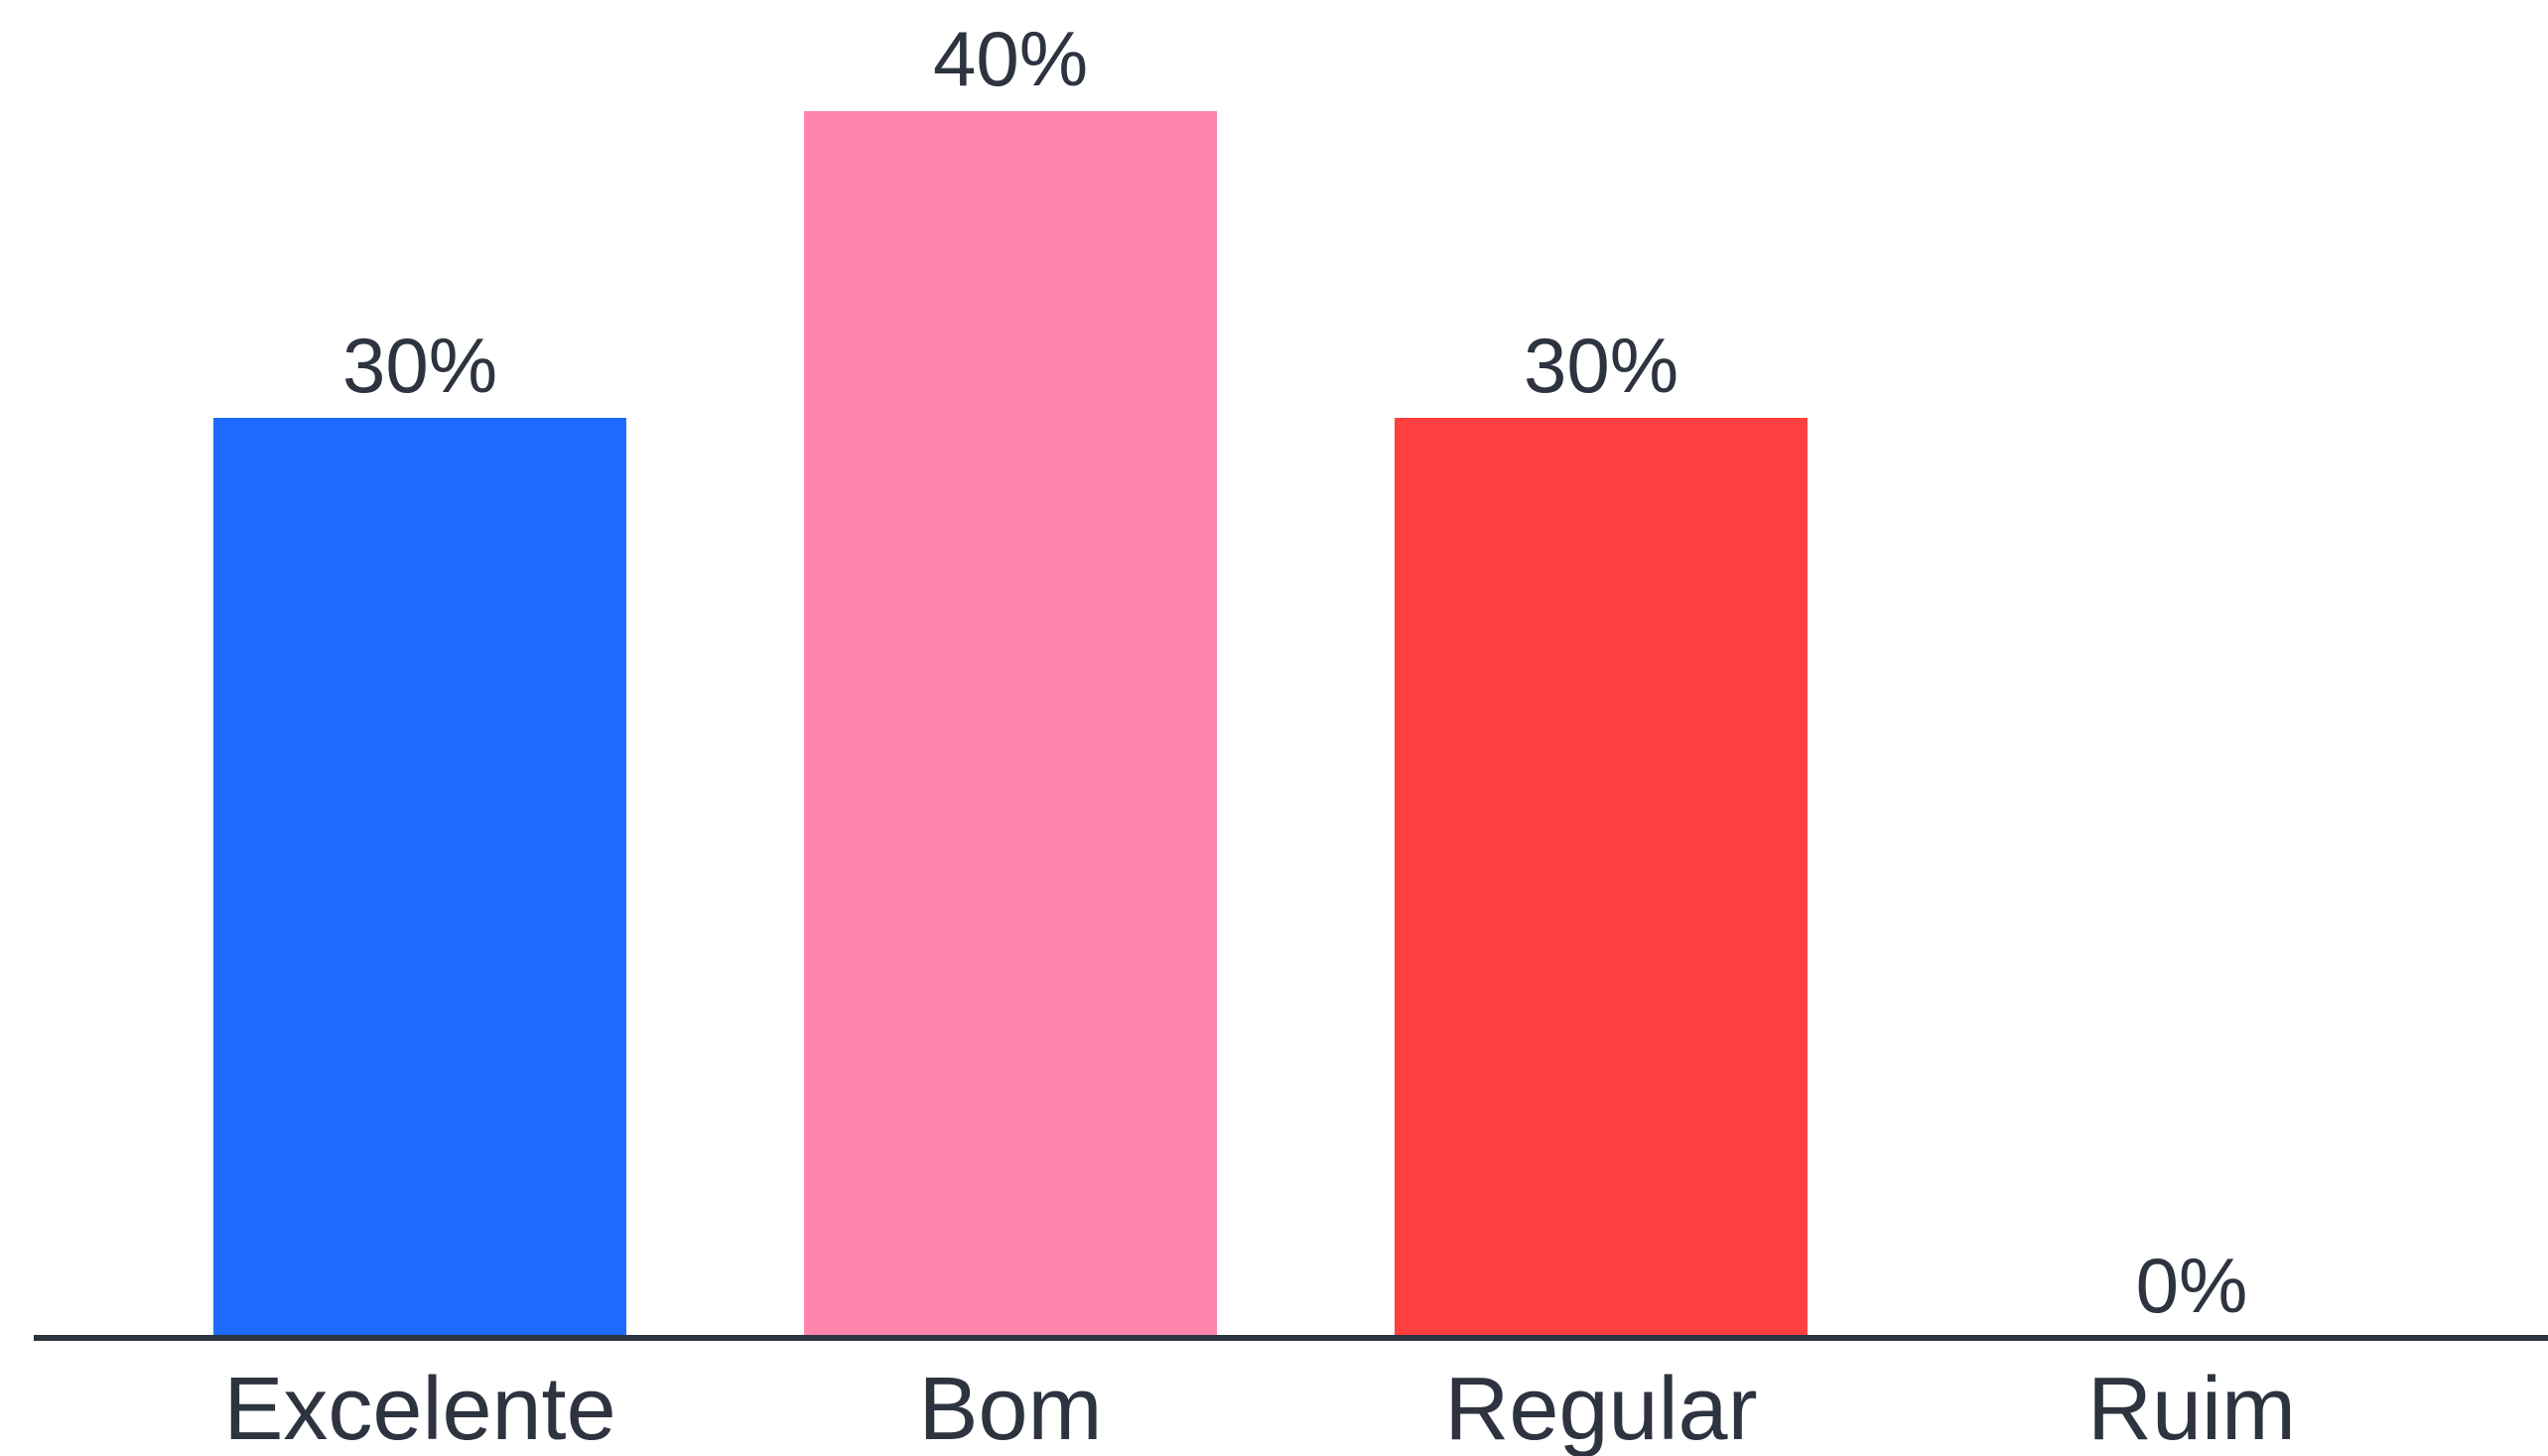 Image resolution: width=2548 pixels, height=1456 pixels. Describe the element at coordinates (2192, 1285) in the screenshot. I see `data-label-ruim: 0%` at that location.